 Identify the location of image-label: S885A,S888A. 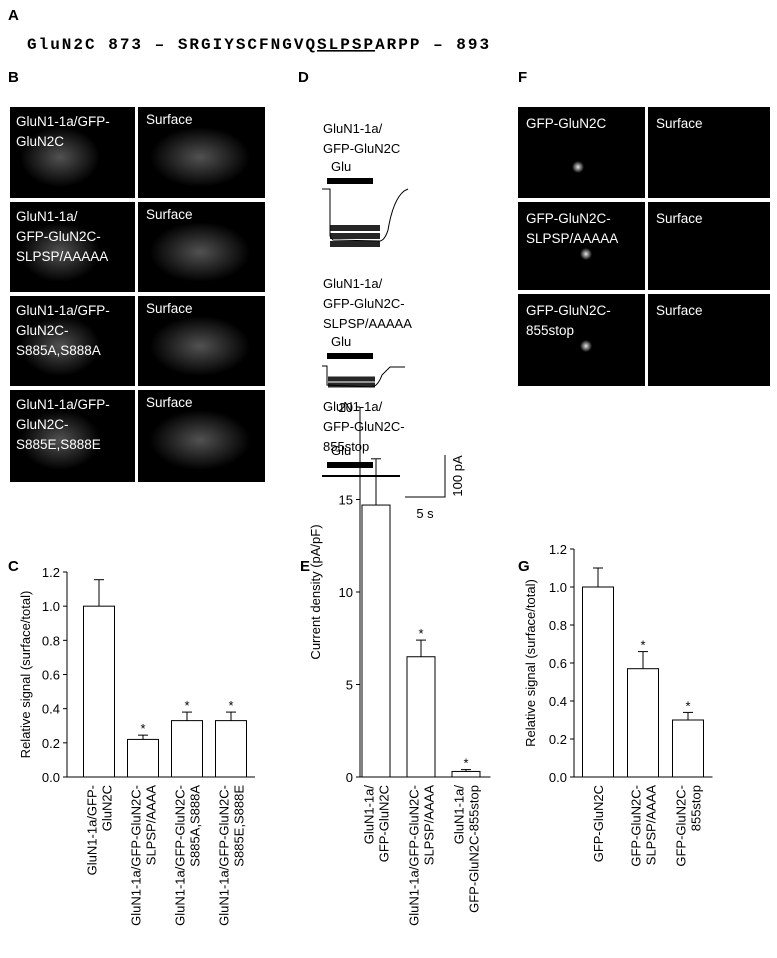
(58, 350).